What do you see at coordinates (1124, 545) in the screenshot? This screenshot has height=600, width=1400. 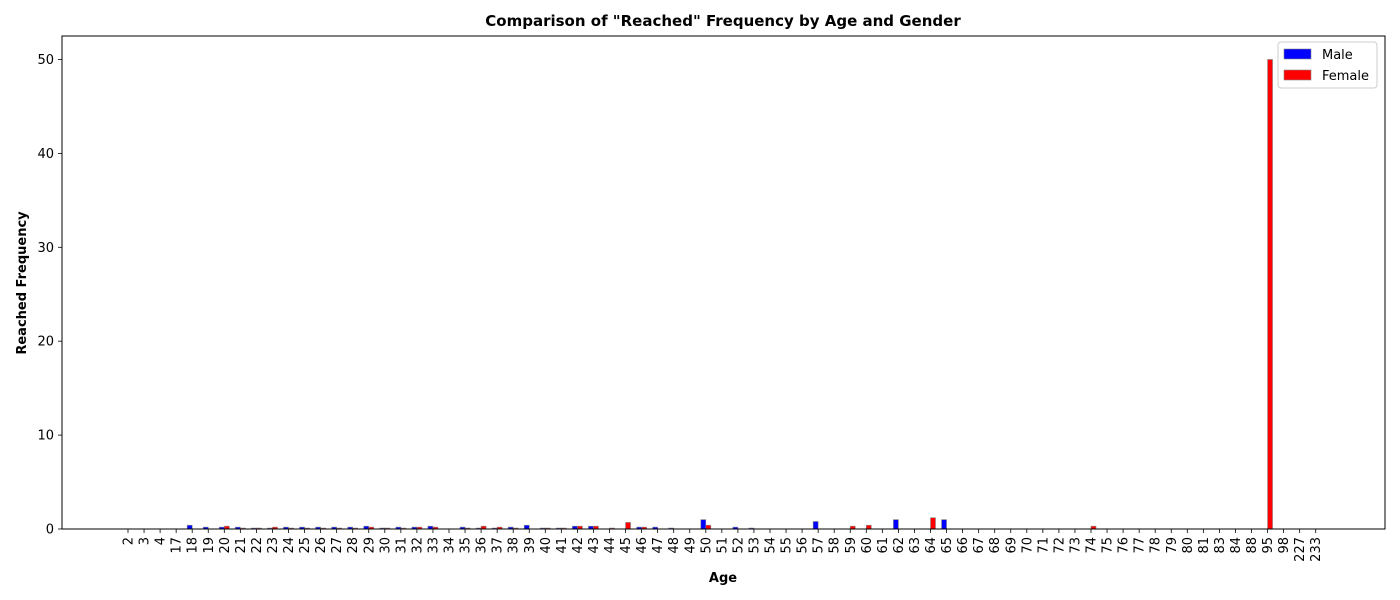 I see `x-tick-label: 76` at bounding box center [1124, 545].